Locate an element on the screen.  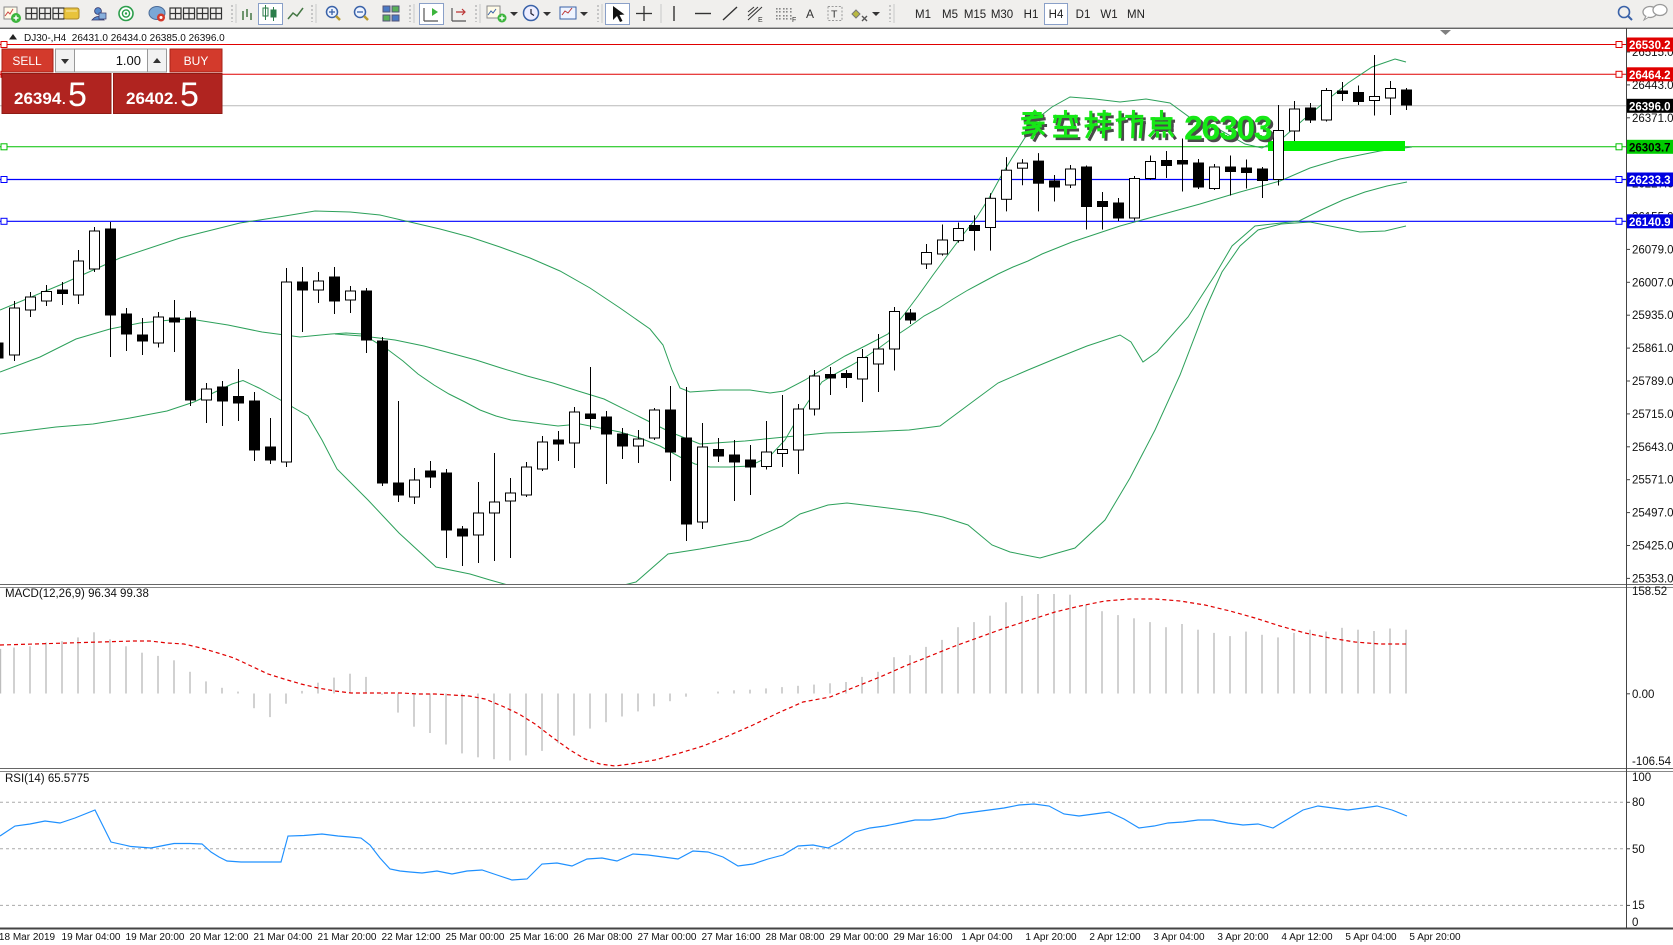
svg-text: 29 Mar 00:00 is located at coordinates (859, 937).